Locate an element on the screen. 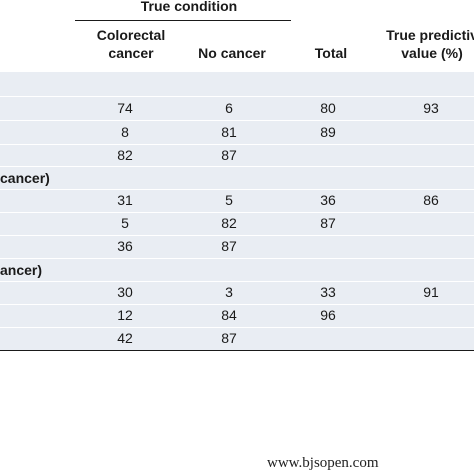 The image size is (474, 474). cell-colorectal: 82 is located at coordinates (125, 155).